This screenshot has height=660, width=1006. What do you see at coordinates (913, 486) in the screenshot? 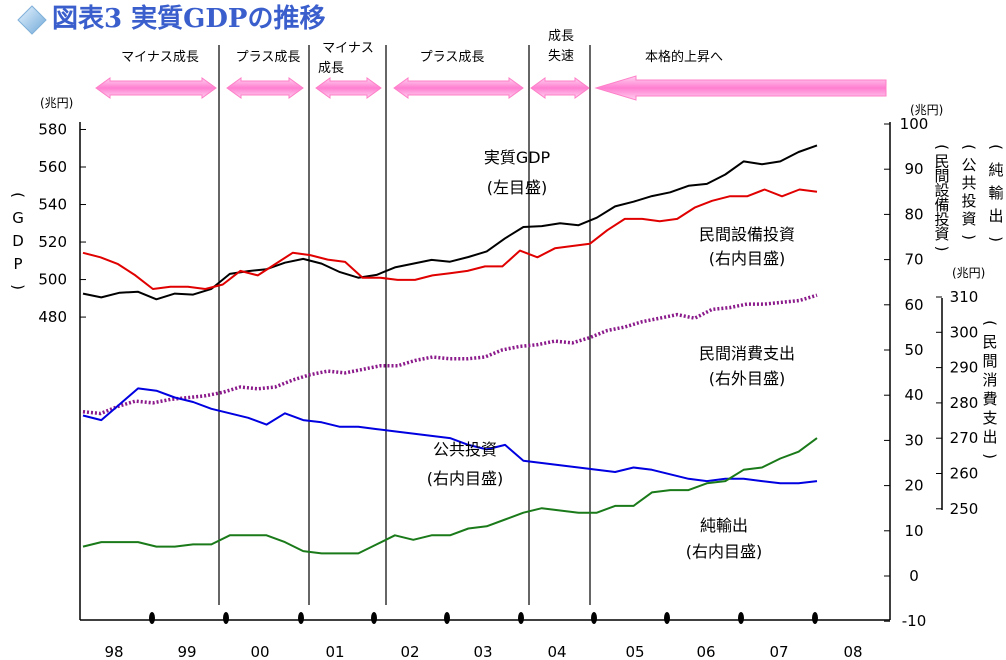
I see `right-inner-tick-label: 20` at bounding box center [913, 486].